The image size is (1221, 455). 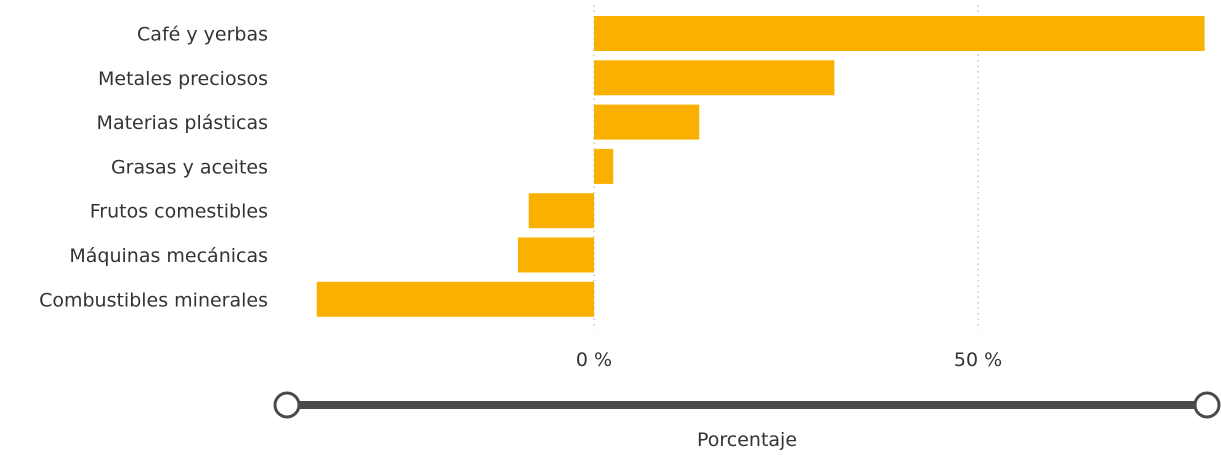 What do you see at coordinates (1207, 405) in the screenshot?
I see `range-slider-max-handle` at bounding box center [1207, 405].